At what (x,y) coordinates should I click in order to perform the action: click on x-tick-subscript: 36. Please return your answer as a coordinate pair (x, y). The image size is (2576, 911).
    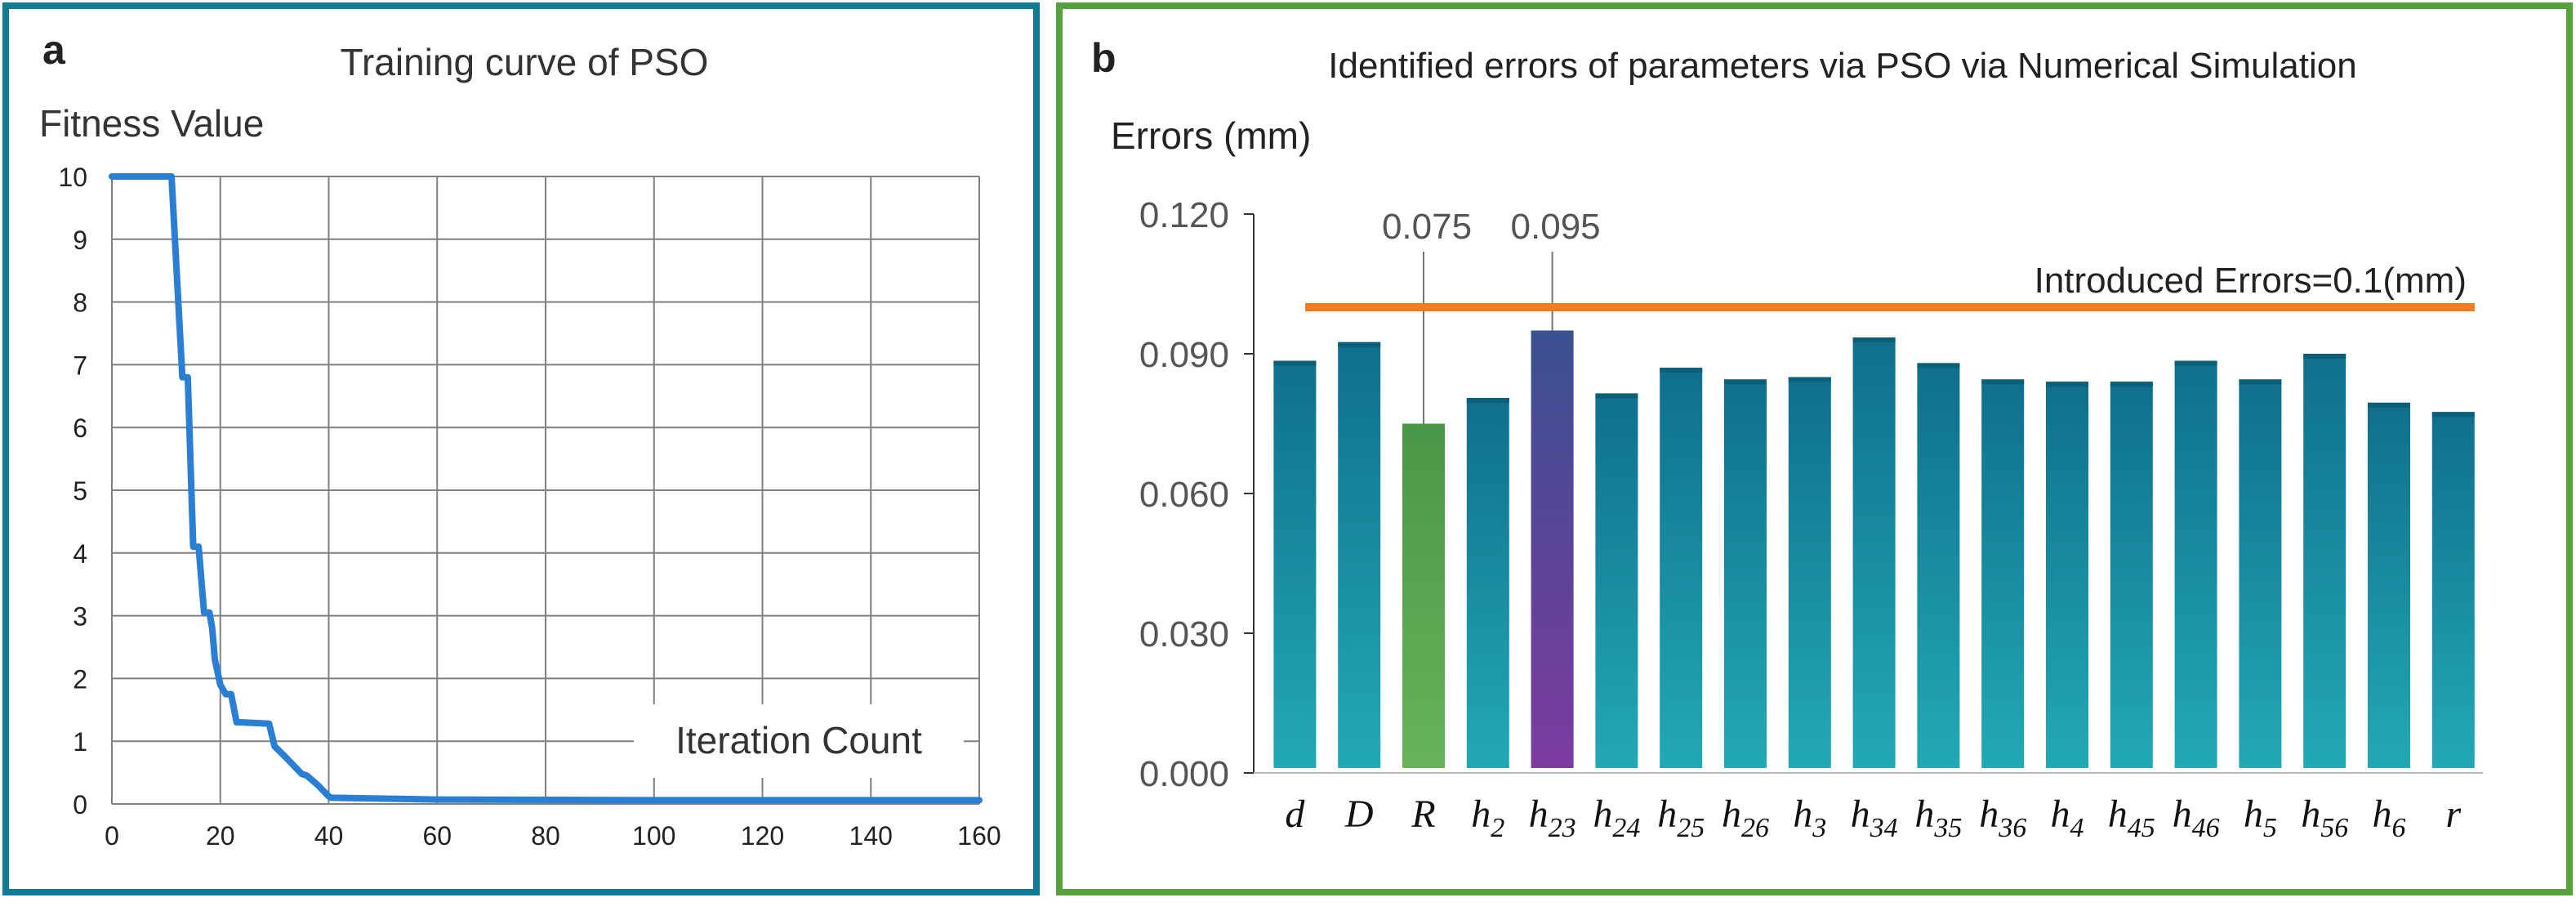
    Looking at the image, I should click on (2012, 828).